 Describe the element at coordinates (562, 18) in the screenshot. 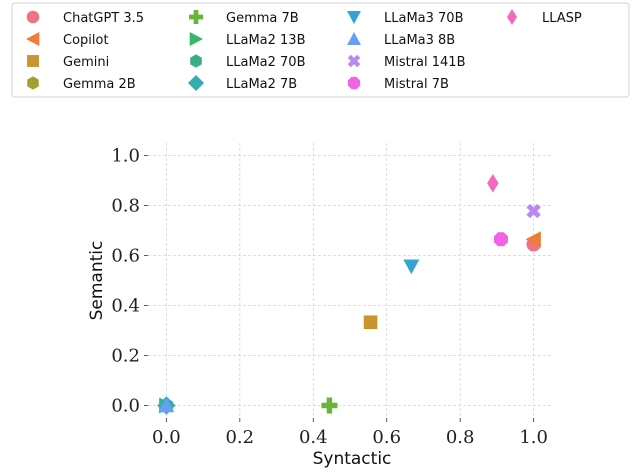

I see `legend-label: LLASP` at that location.